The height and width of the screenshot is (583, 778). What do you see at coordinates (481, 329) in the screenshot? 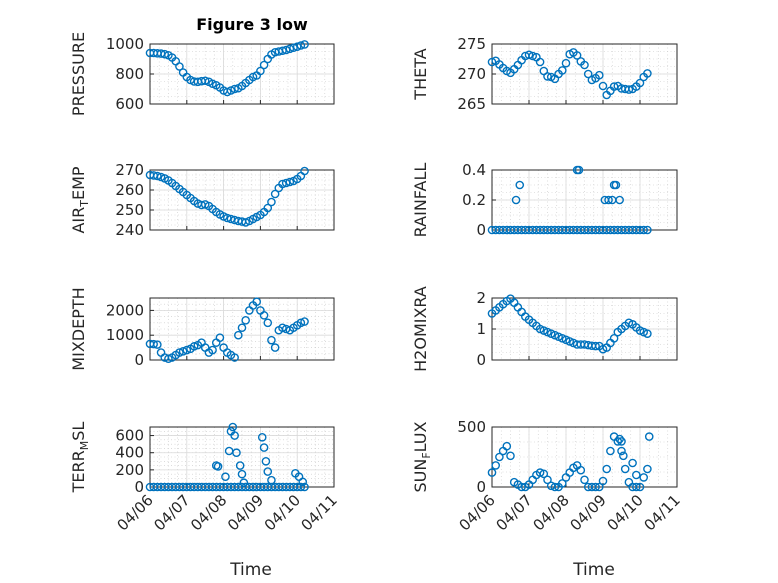
I see `y-tick-label: 1` at bounding box center [481, 329].